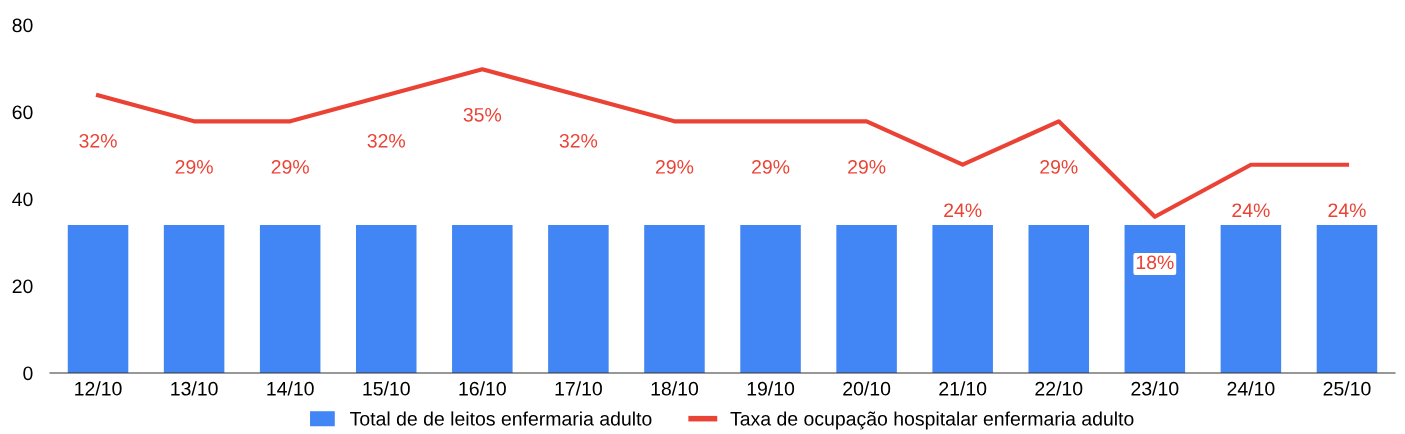 The image size is (1405, 434). What do you see at coordinates (501, 418) in the screenshot?
I see `legend-label: Total de de leitos enfermaria adulto` at bounding box center [501, 418].